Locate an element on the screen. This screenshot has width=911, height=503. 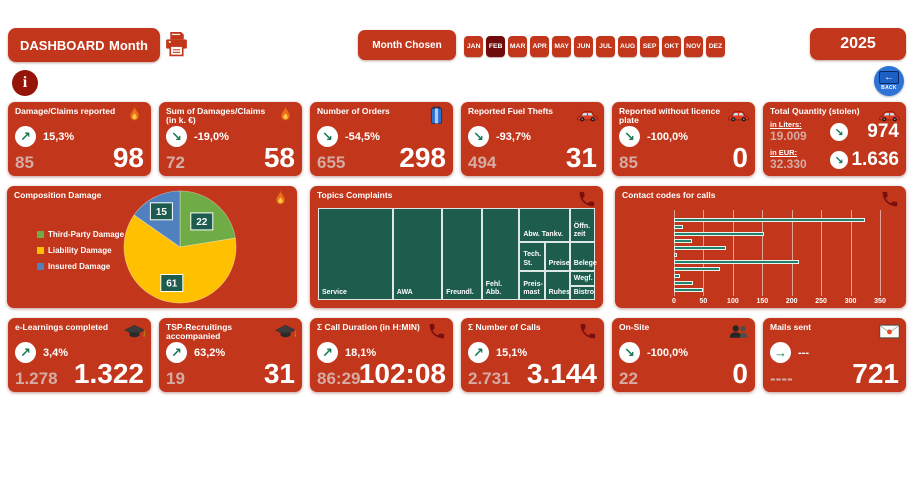
x-tick-label: 50 is located at coordinates (703, 301).